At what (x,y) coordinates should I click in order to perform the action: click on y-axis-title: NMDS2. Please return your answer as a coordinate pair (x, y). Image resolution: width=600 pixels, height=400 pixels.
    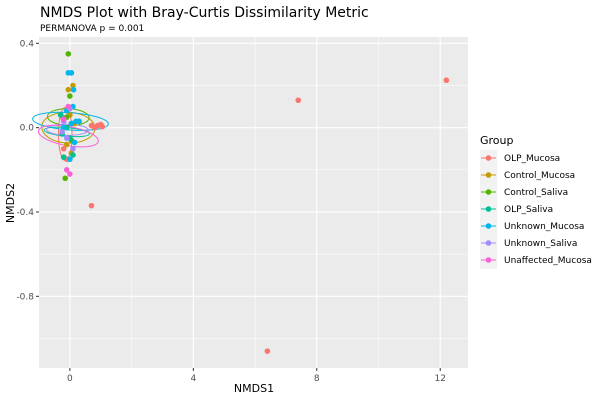
    Looking at the image, I should click on (10, 203).